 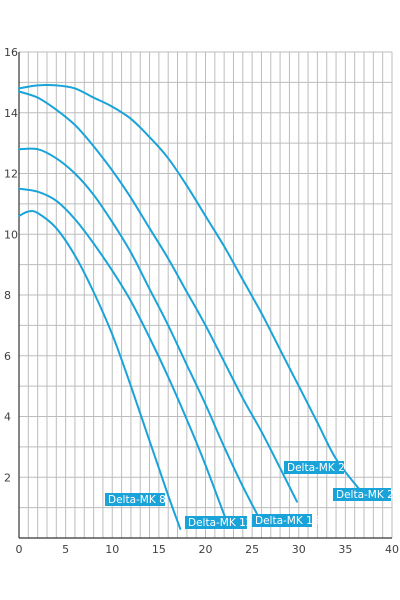 I want to click on x-tick-label: 35, so click(x=345, y=549).